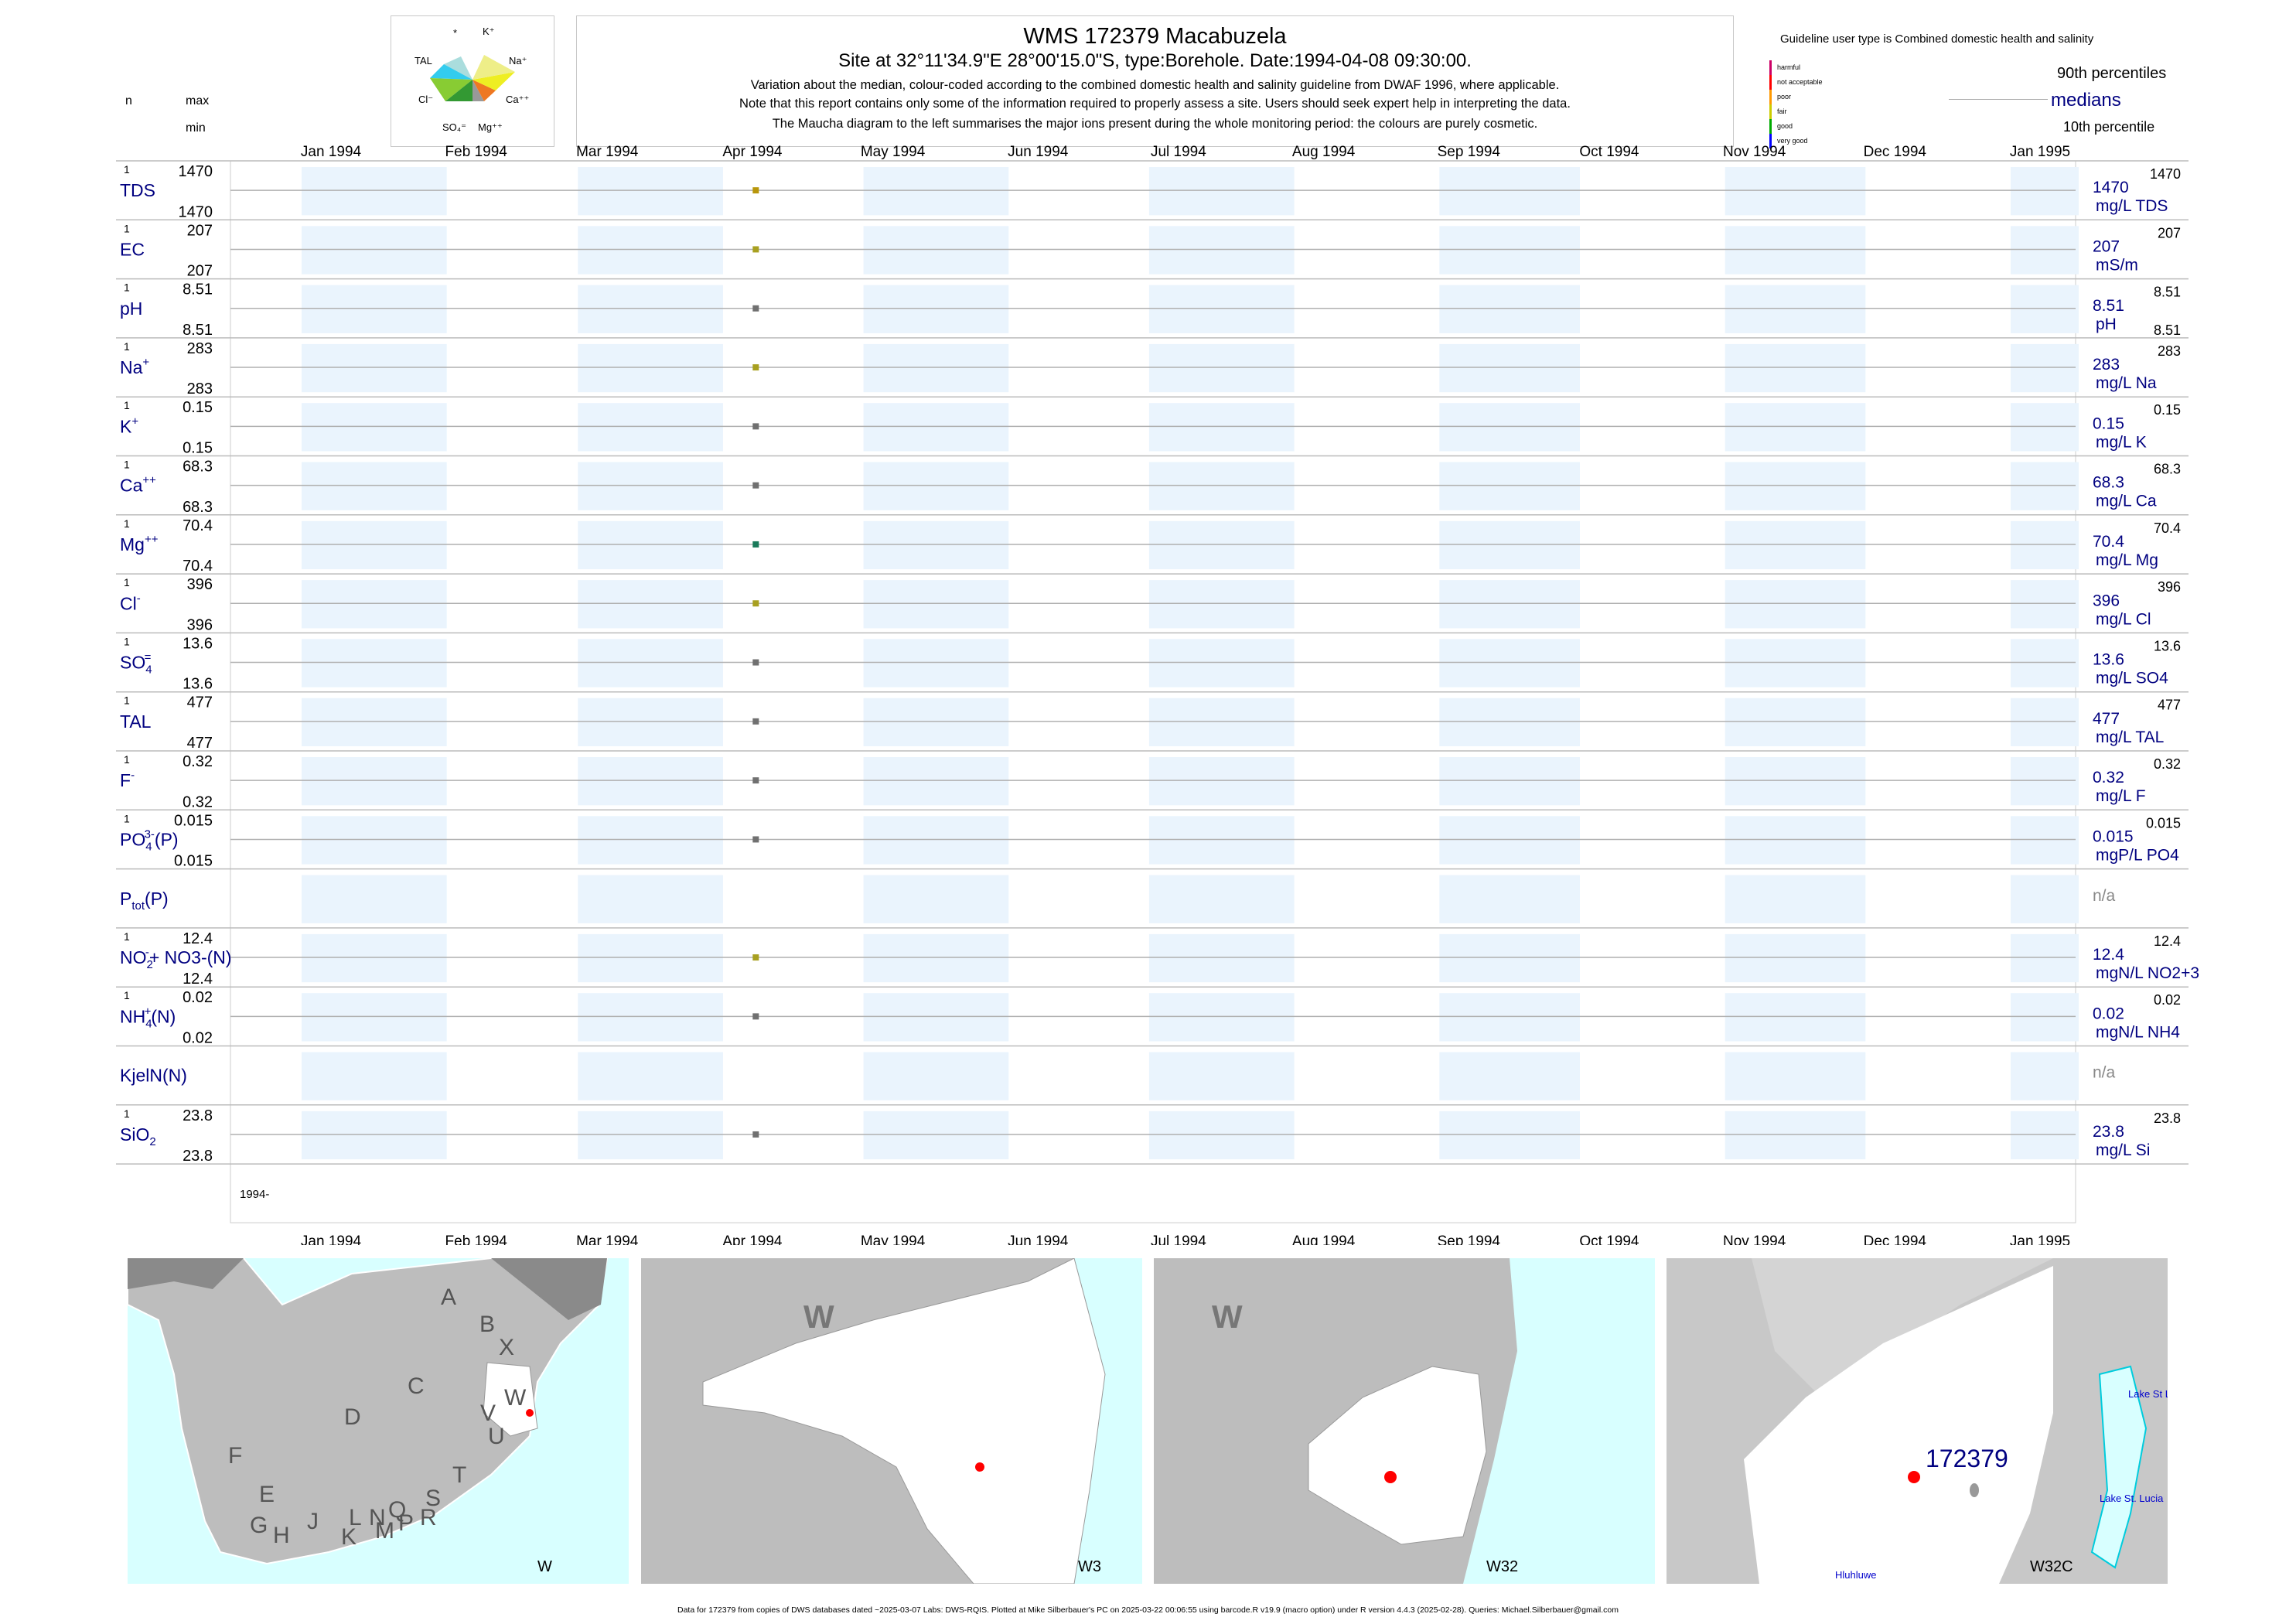 The height and width of the screenshot is (1624, 2296). Describe the element at coordinates (2108, 1013) in the screenshot. I see `median-value: 0.02` at that location.